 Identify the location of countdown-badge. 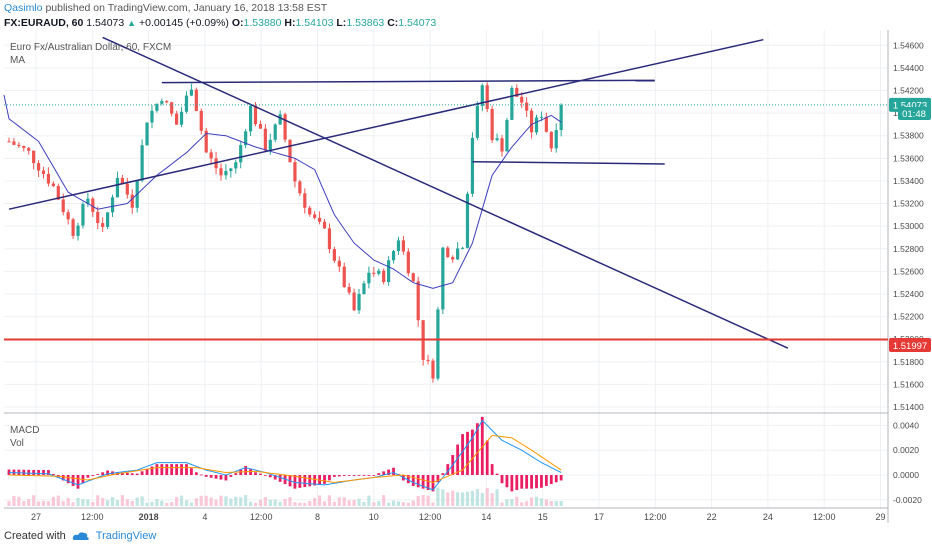
(914, 113).